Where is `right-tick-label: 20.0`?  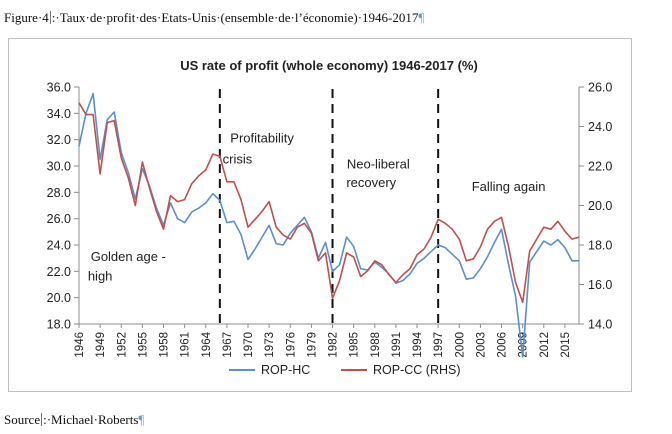 right-tick-label: 20.0 is located at coordinates (600, 206).